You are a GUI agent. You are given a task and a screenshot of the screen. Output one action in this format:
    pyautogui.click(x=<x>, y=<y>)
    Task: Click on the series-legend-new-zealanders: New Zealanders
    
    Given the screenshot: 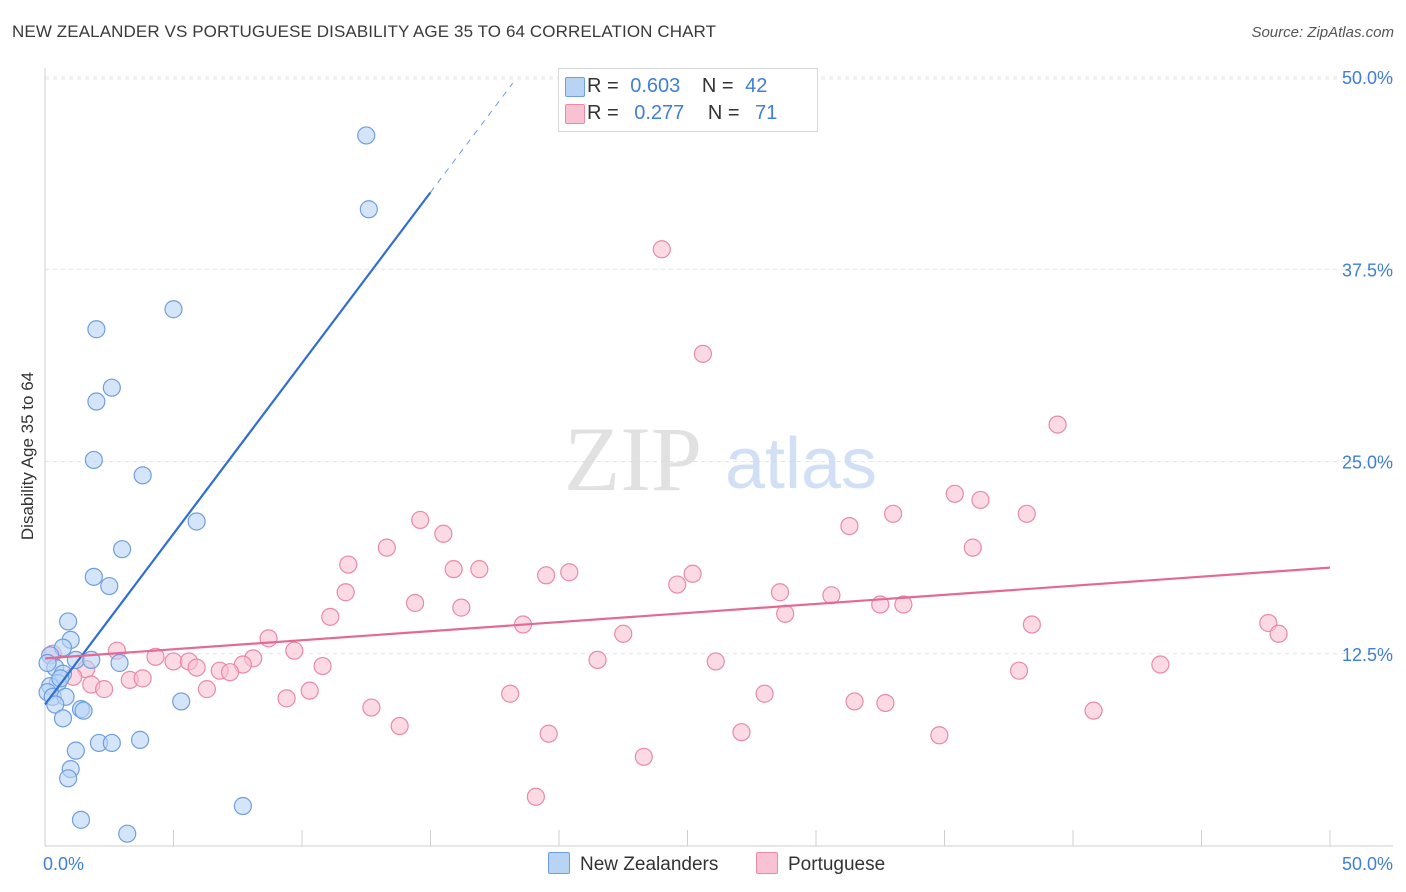 What is the action you would take?
    pyautogui.click(x=633, y=864)
    